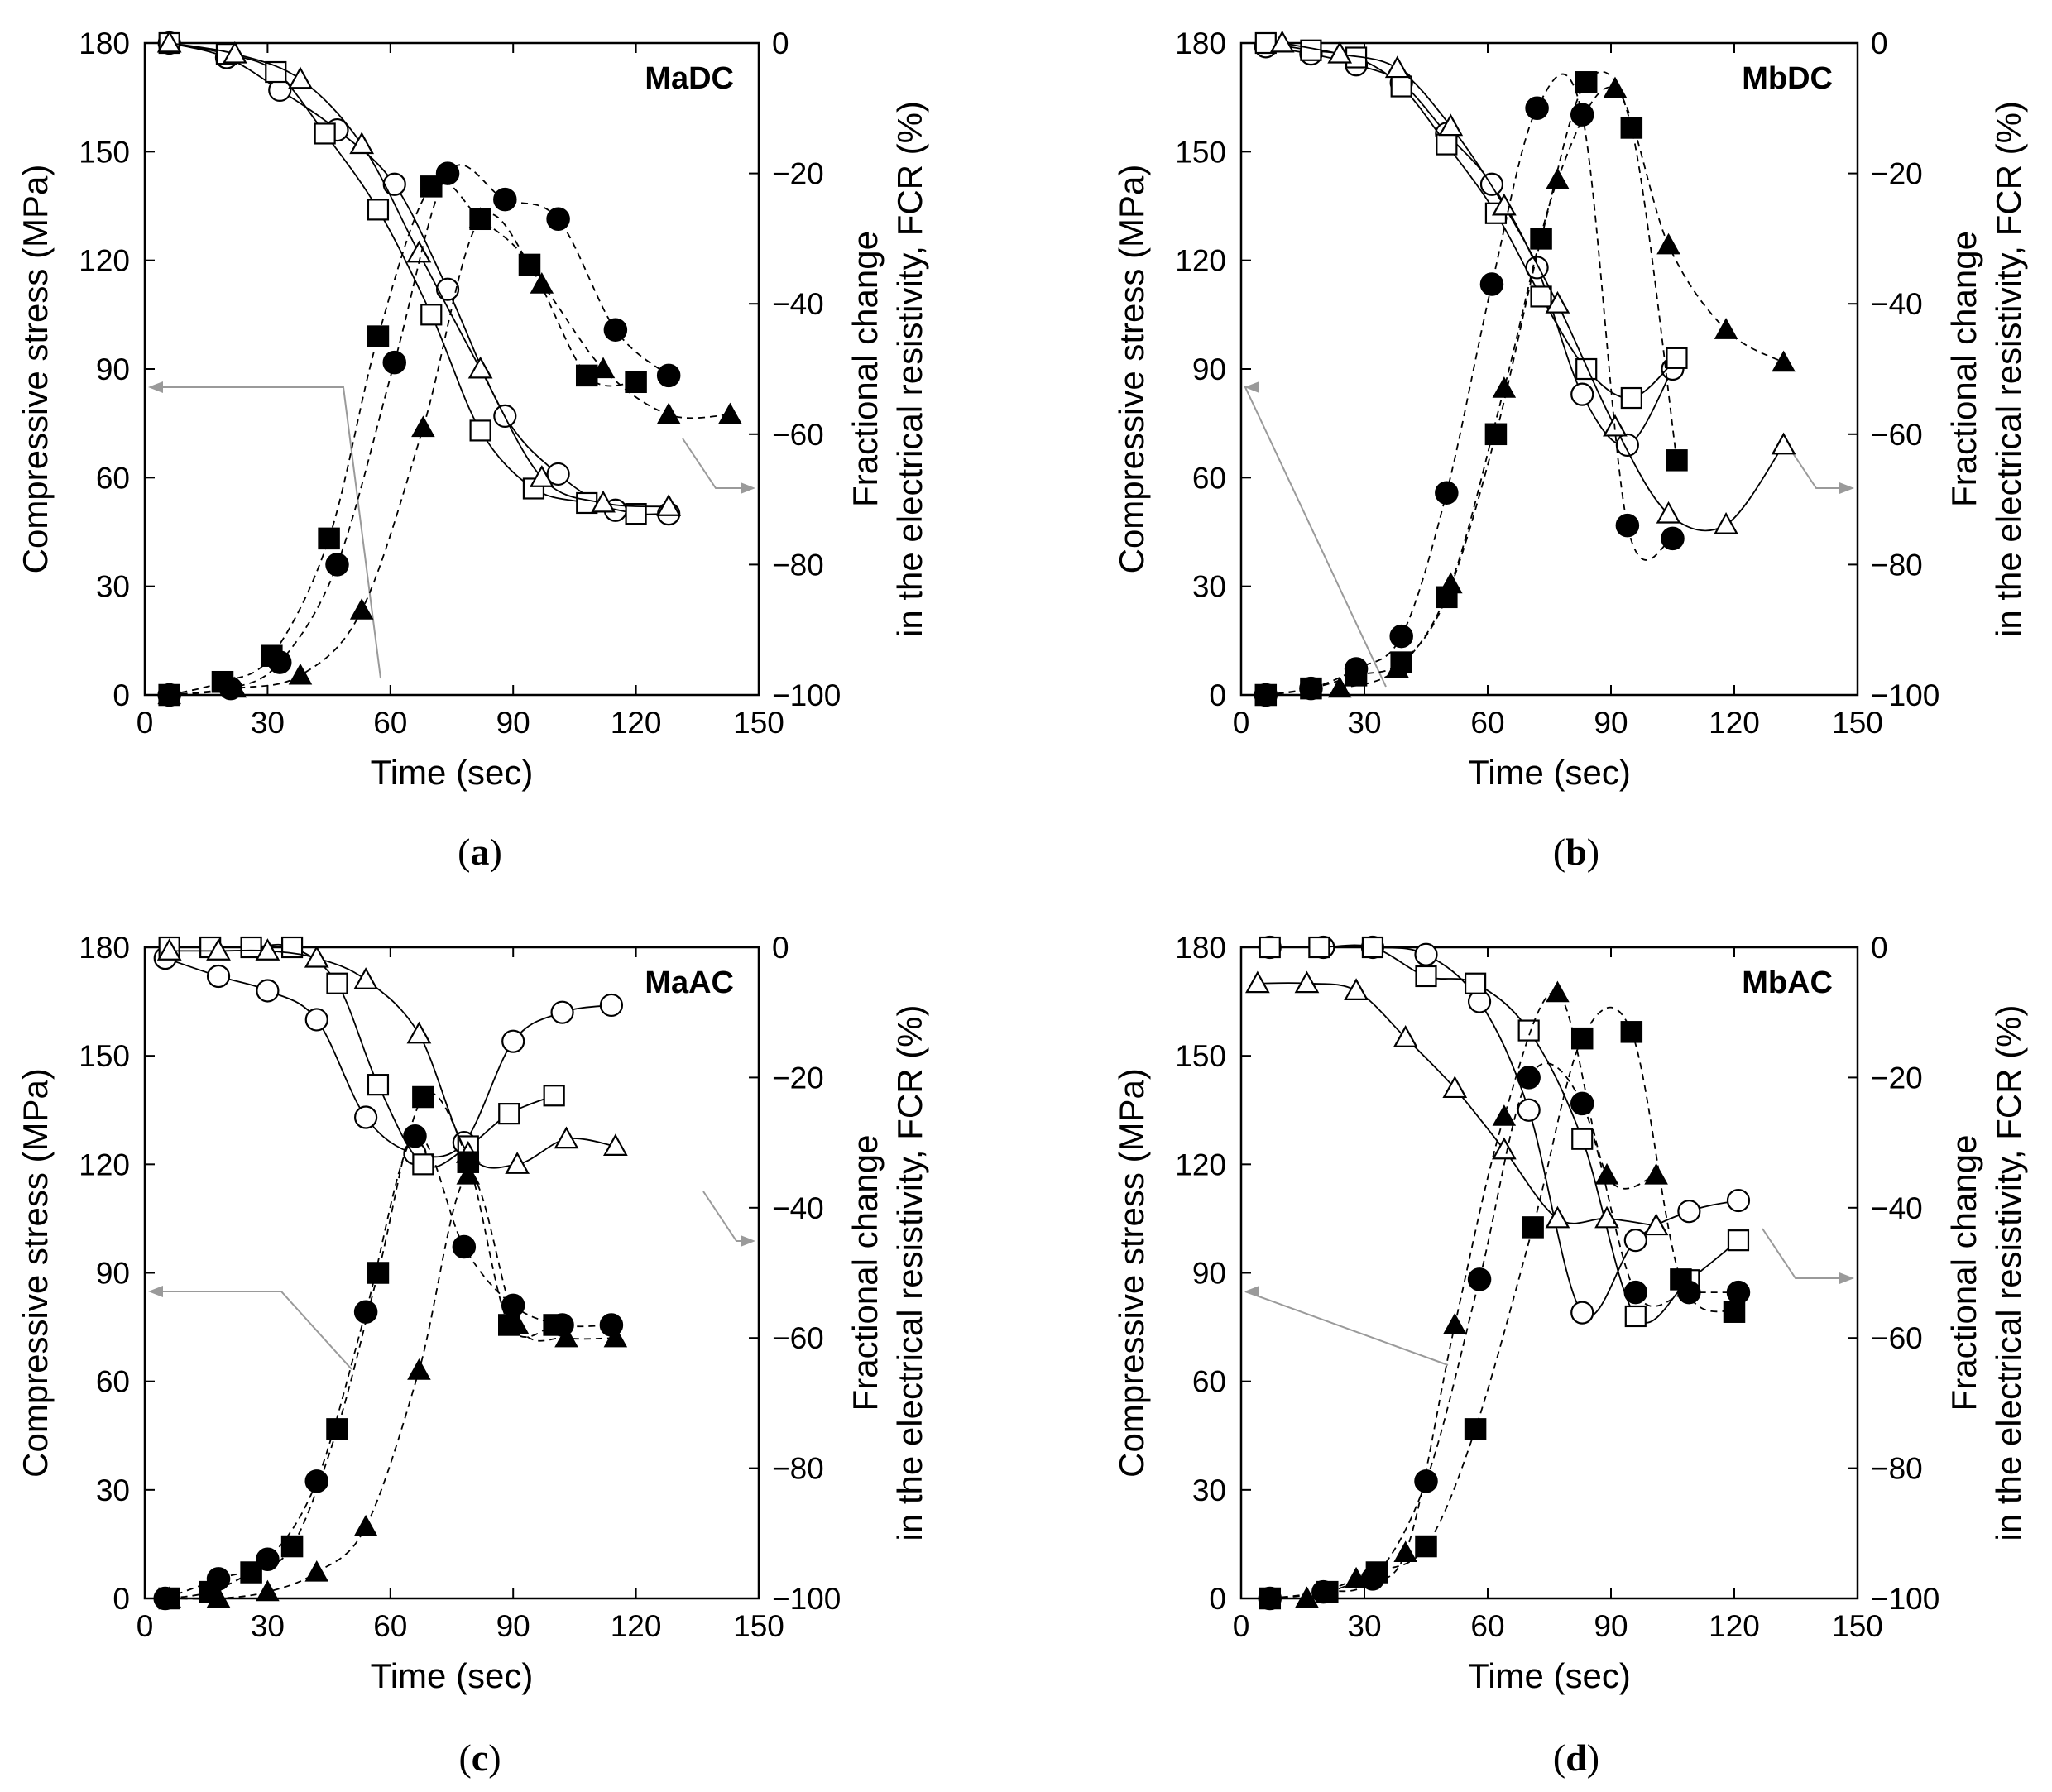 Image resolution: width=2052 pixels, height=1792 pixels. I want to click on x-tick-label: 120, so click(636, 1626).